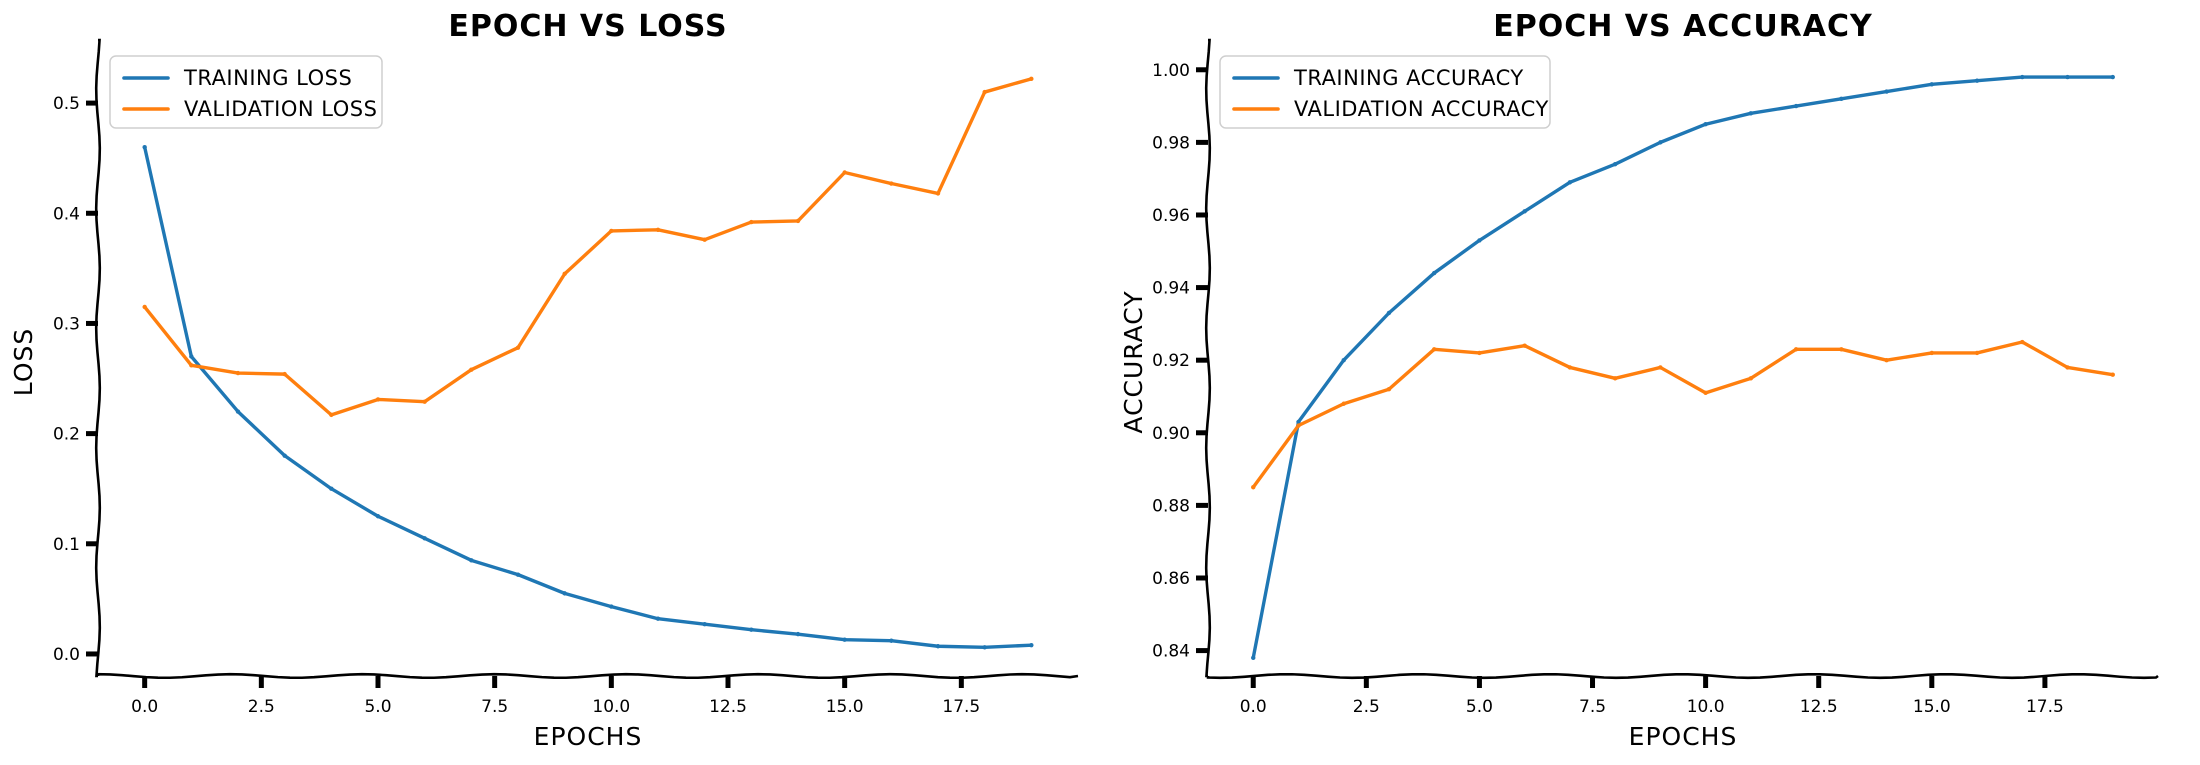 The image size is (2200, 765). I want to click on loss-y-tick-label: 0.1, so click(66, 545).